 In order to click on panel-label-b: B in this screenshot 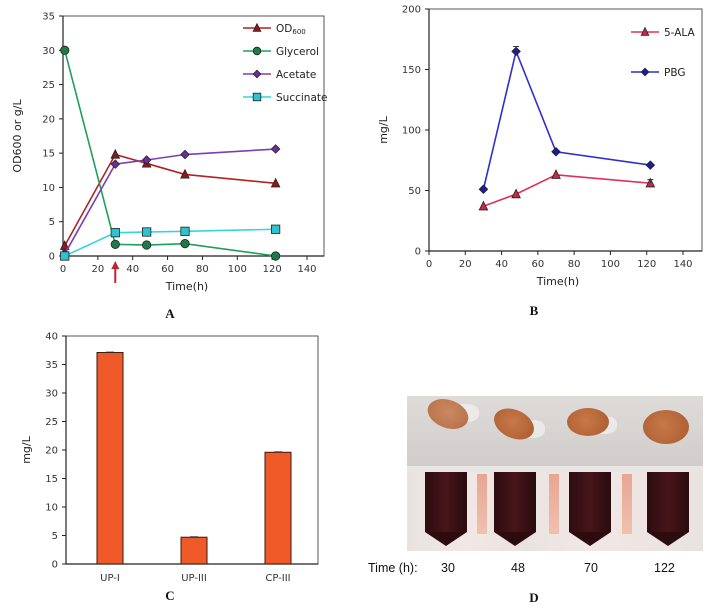, I will do `click(534, 310)`.